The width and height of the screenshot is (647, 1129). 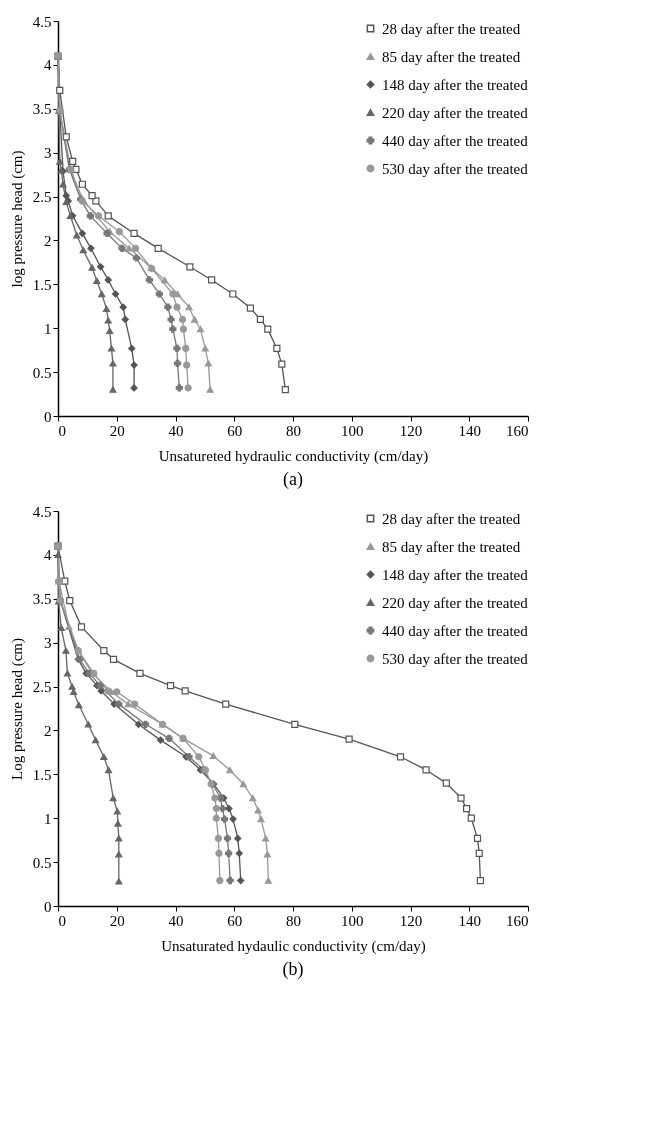 I want to click on x-axis-title: Unsaturated hydaulic conductivity (cm/day), so click(x=293, y=946).